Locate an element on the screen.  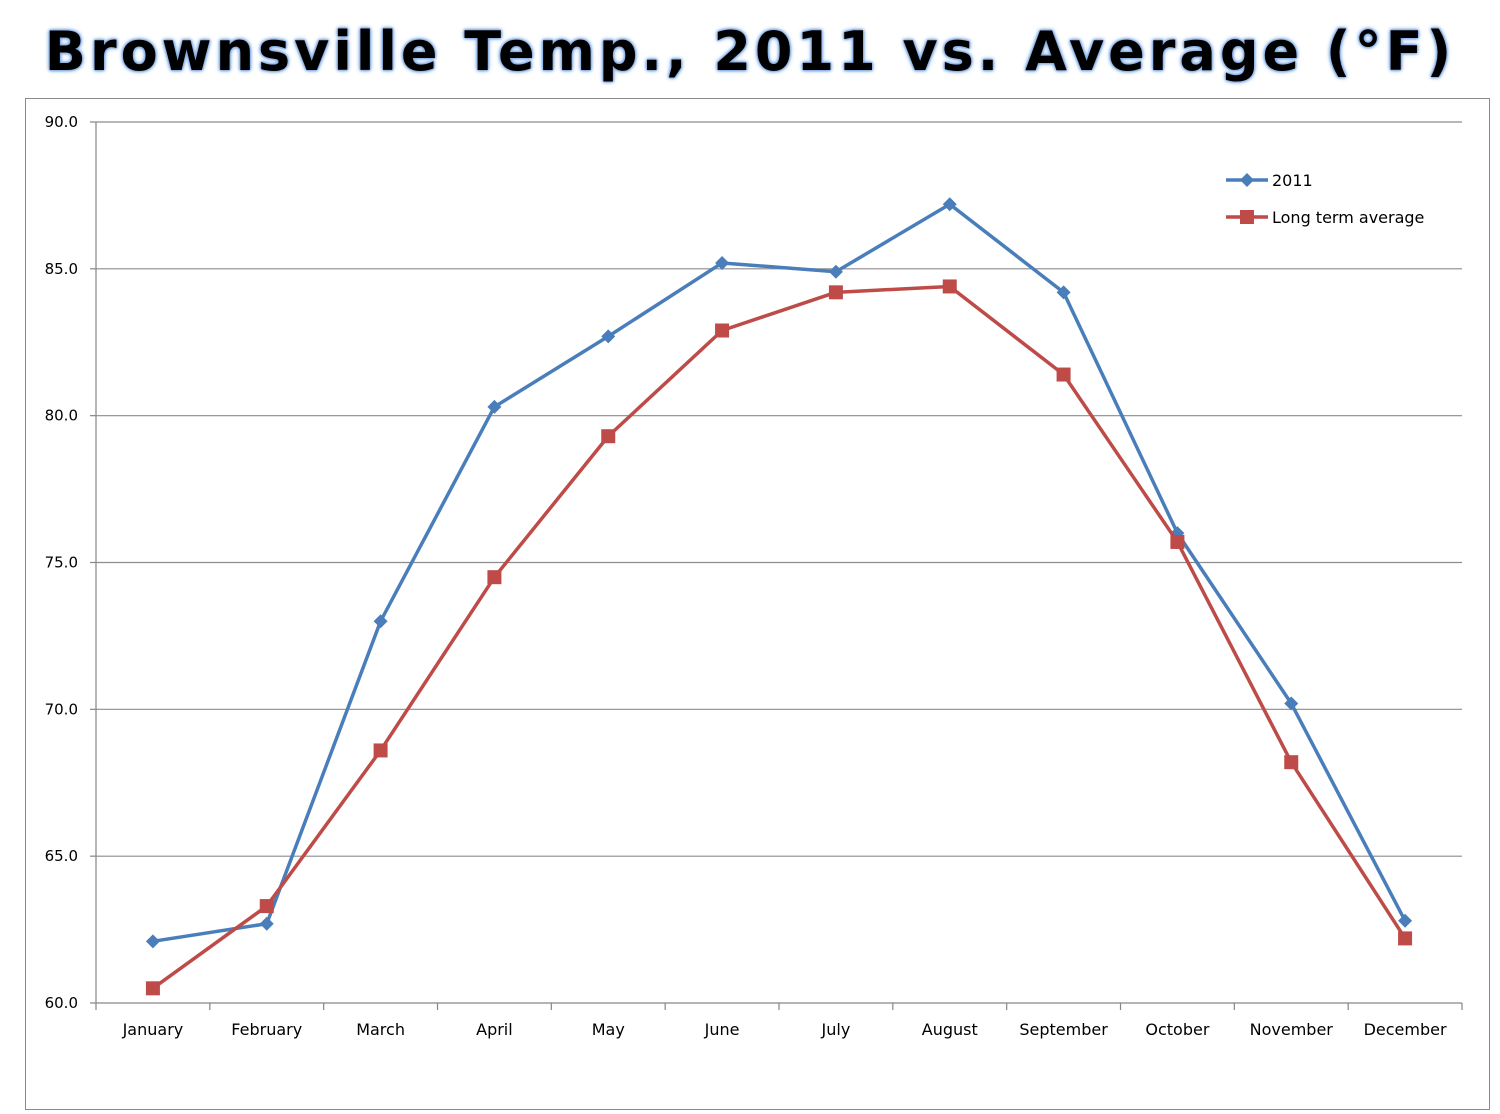
y-tick-label: 75.0 is located at coordinates (61, 563).